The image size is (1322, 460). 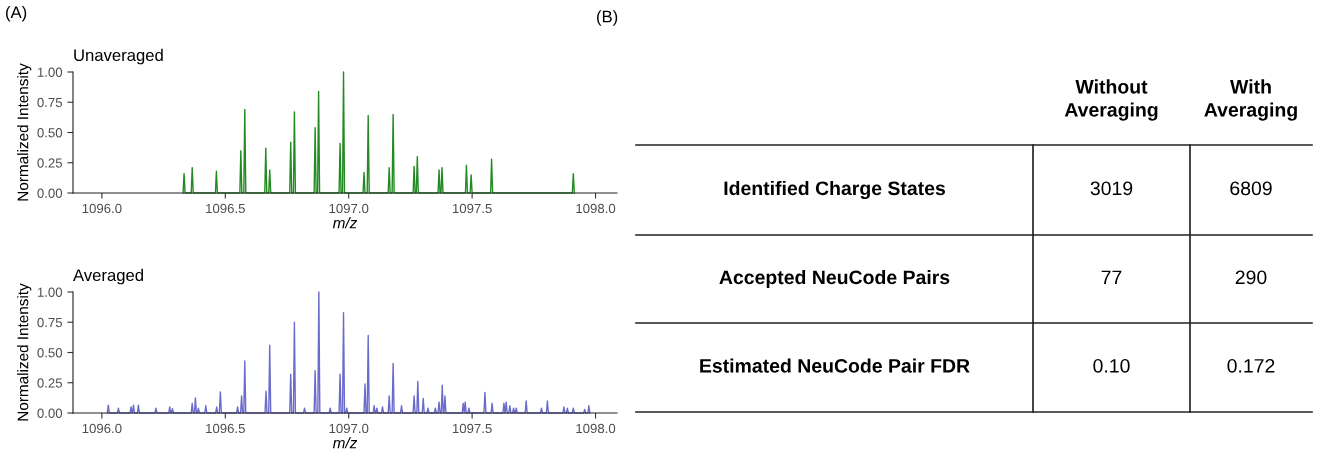 What do you see at coordinates (1111, 365) in the screenshot?
I see `data-label: 0.10` at bounding box center [1111, 365].